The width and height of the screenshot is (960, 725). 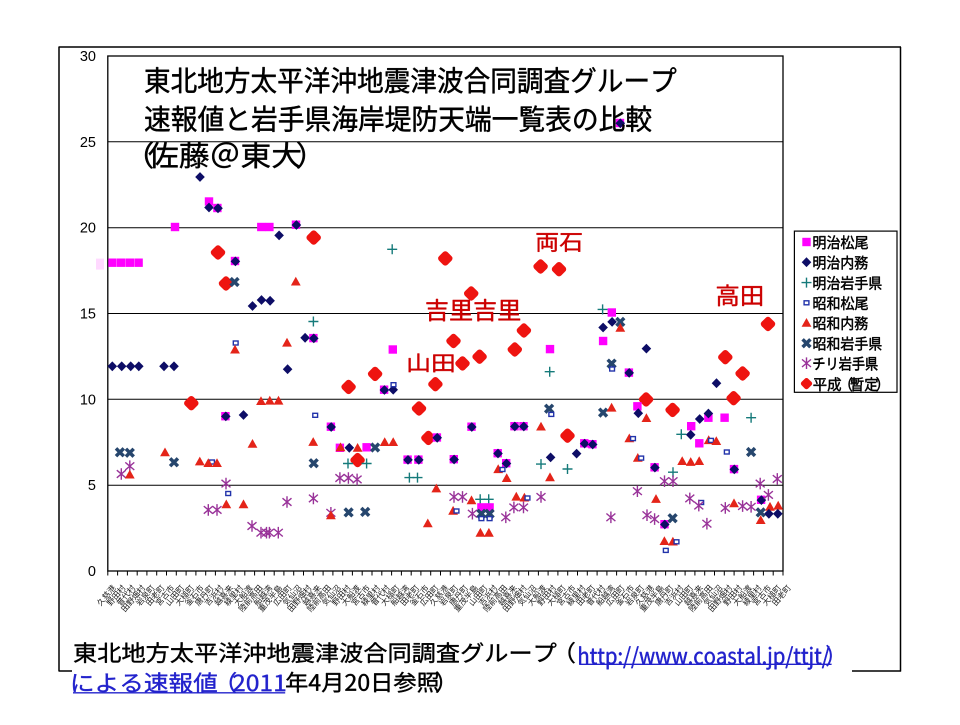 What do you see at coordinates (88, 143) in the screenshot?
I see `svg-text: 25` at bounding box center [88, 143].